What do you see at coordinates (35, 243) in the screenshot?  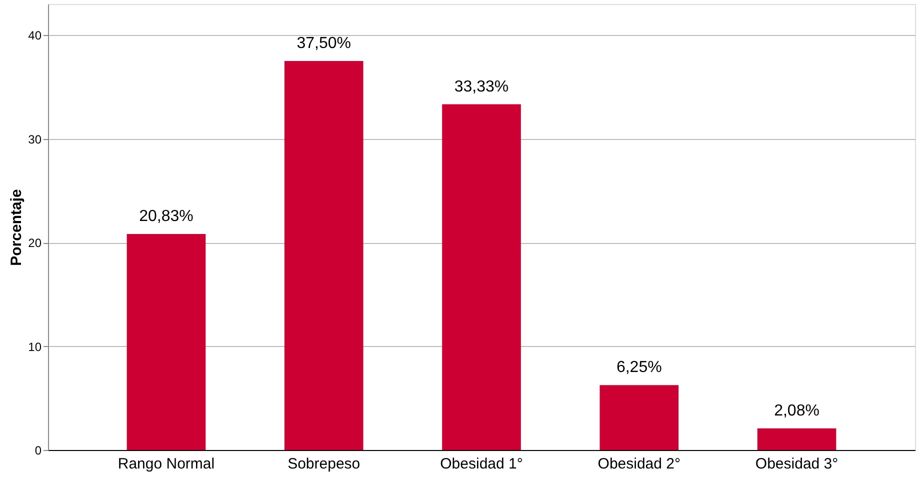 I see `y-tick-label: 20` at bounding box center [35, 243].